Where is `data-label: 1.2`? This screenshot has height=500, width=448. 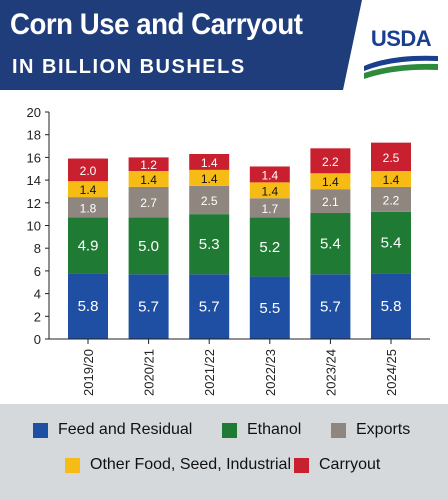 data-label: 1.2 is located at coordinates (148, 165).